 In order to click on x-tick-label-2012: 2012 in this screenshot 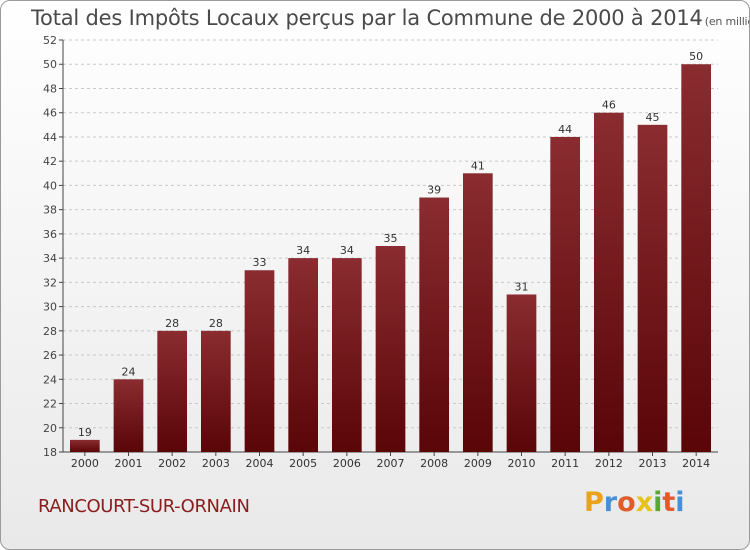, I will do `click(609, 463)`.